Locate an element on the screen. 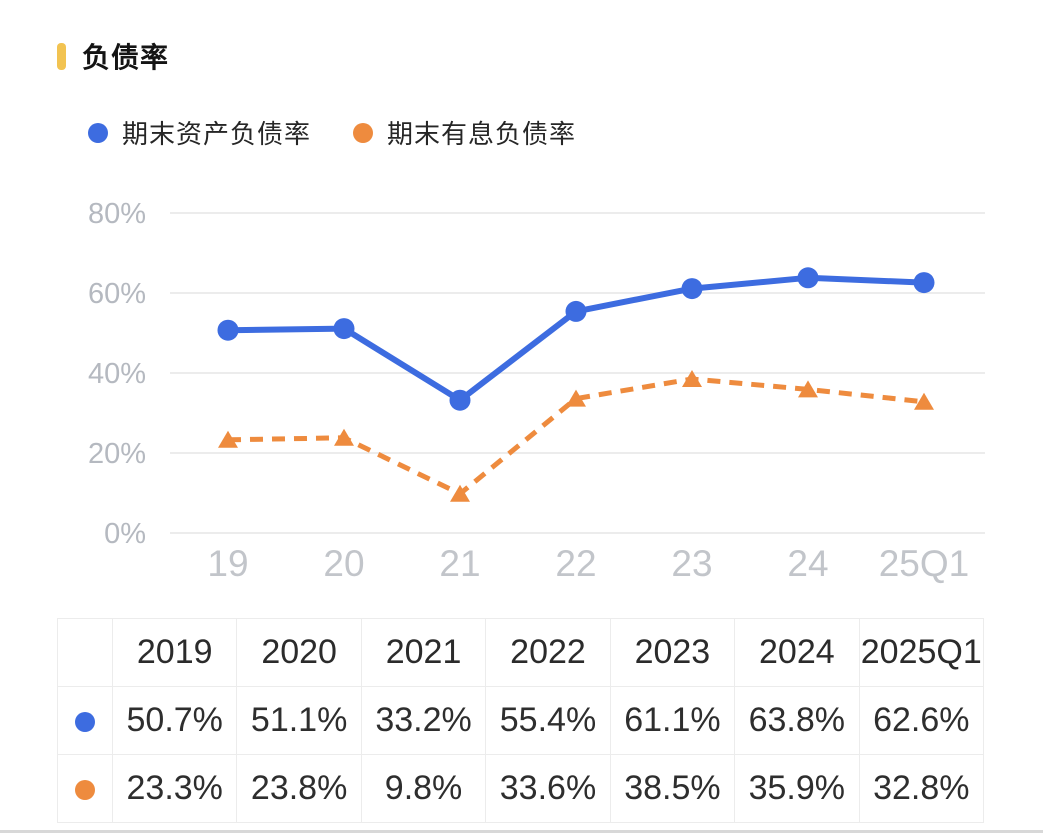 The image size is (1043, 835). table-corner-cell is located at coordinates (85, 652).